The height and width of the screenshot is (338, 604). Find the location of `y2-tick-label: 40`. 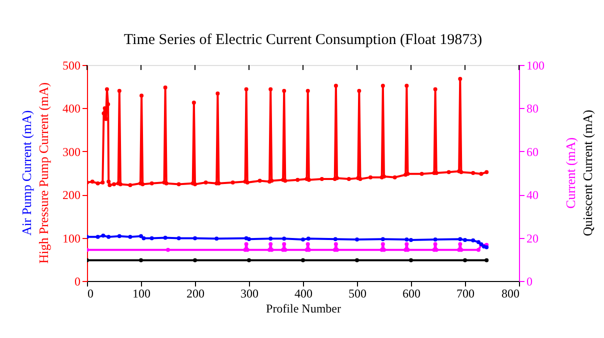

y2-tick-label: 40 is located at coordinates (532, 195).